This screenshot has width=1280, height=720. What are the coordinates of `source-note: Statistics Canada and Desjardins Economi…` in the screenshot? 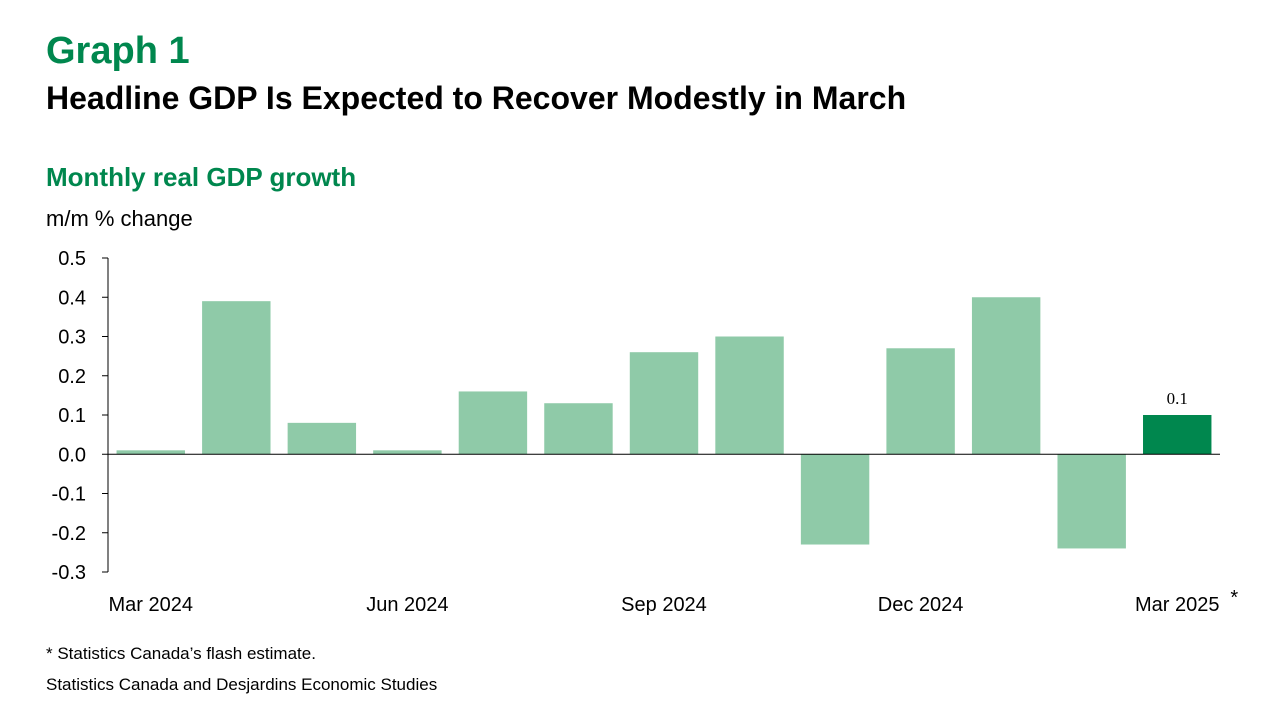 It's located at (242, 684).